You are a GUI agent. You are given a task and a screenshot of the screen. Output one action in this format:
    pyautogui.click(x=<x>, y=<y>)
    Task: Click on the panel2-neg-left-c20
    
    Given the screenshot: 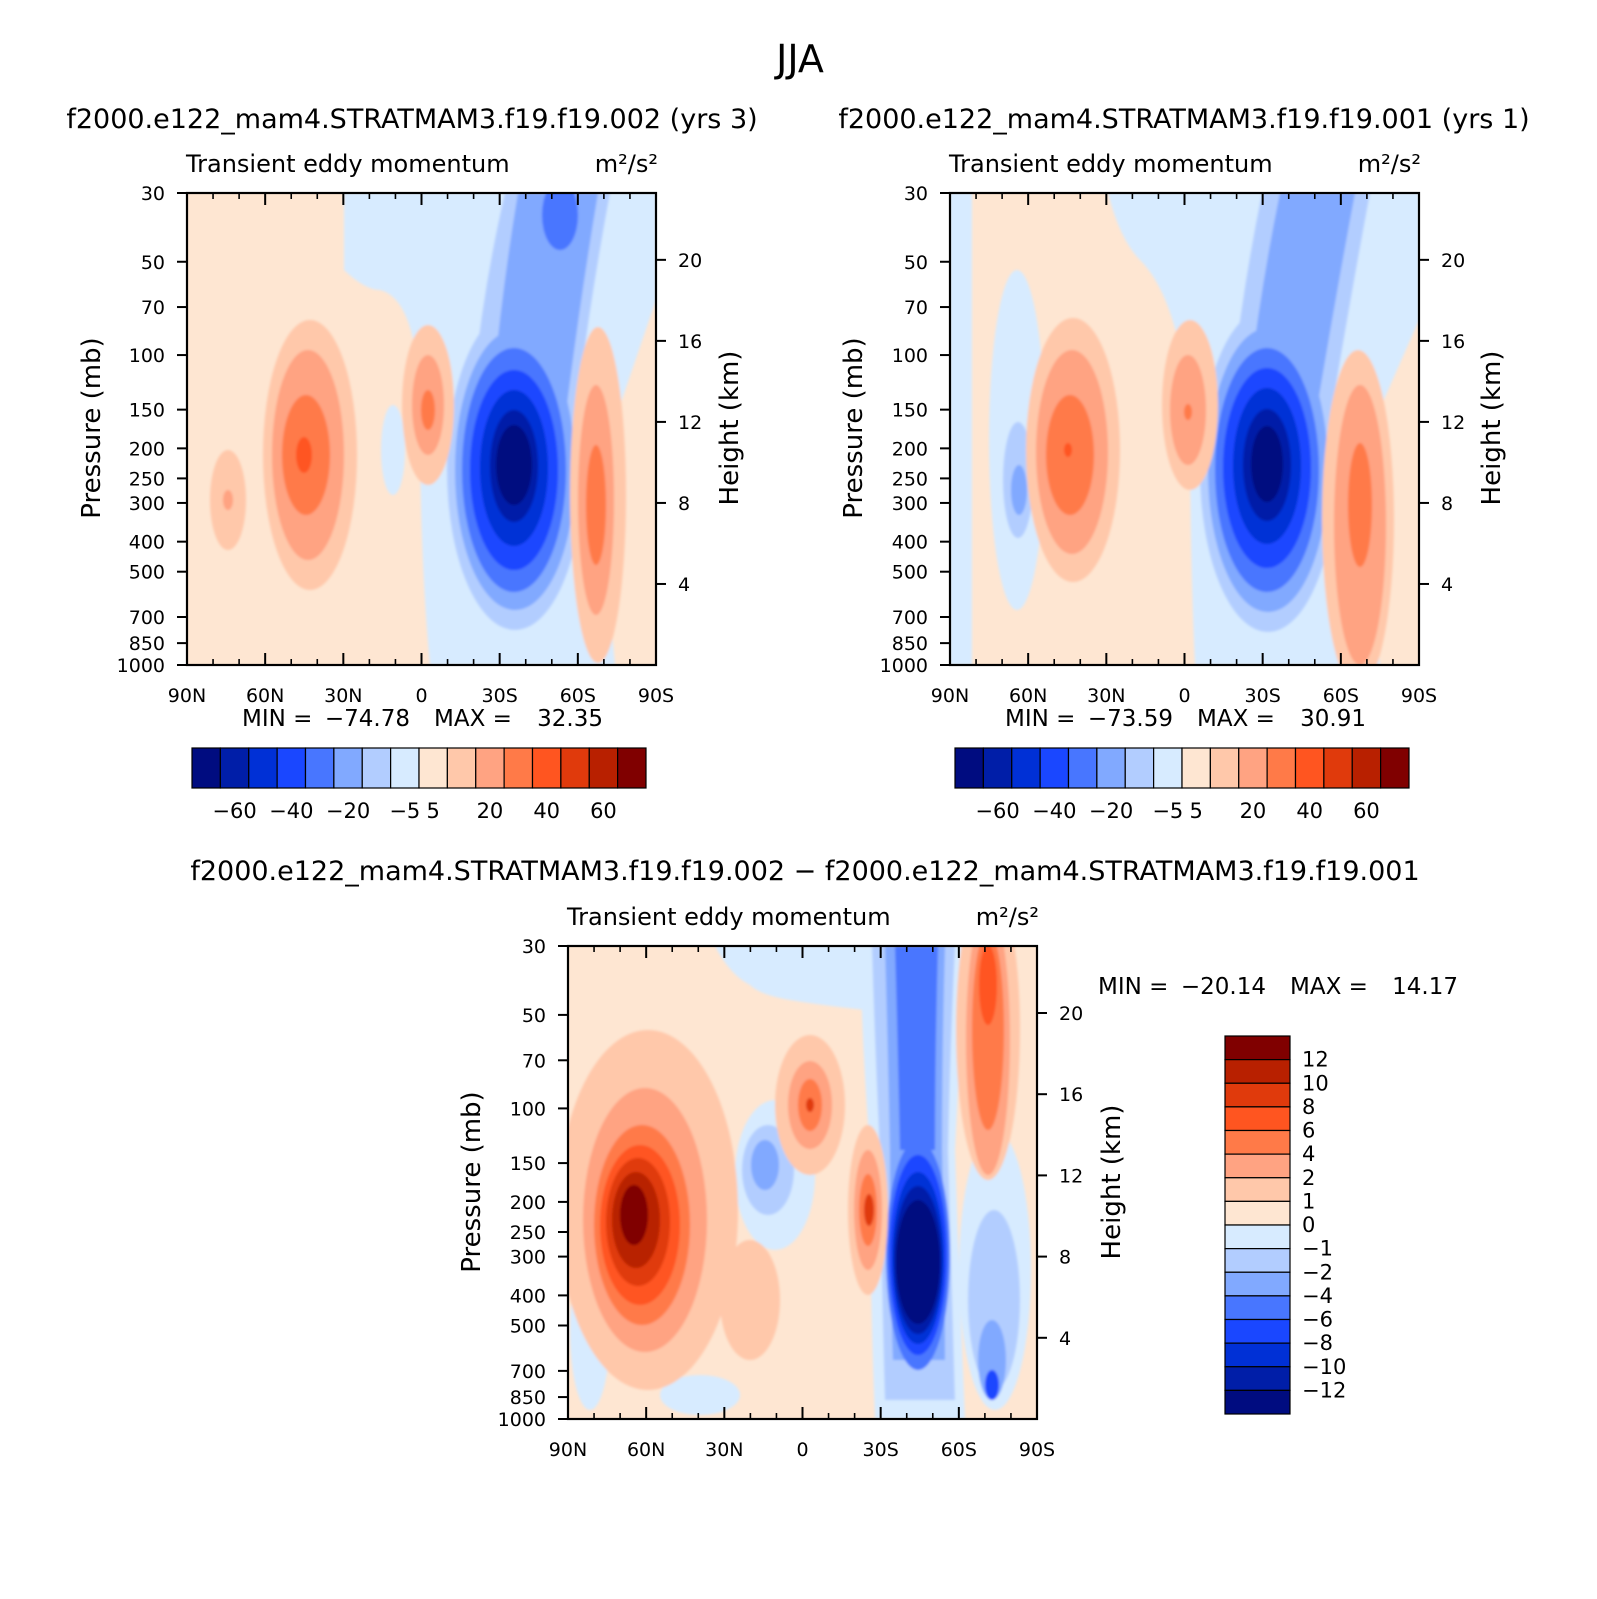 What is the action you would take?
    pyautogui.click(x=1019, y=490)
    